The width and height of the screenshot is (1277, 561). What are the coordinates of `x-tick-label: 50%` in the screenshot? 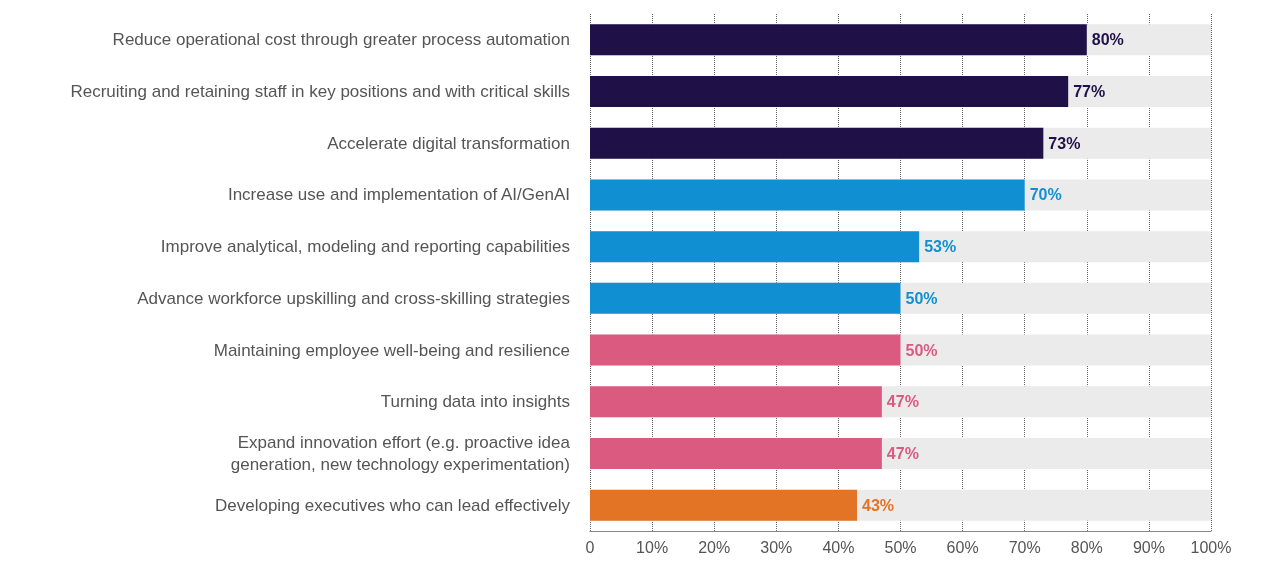 It's located at (900, 547).